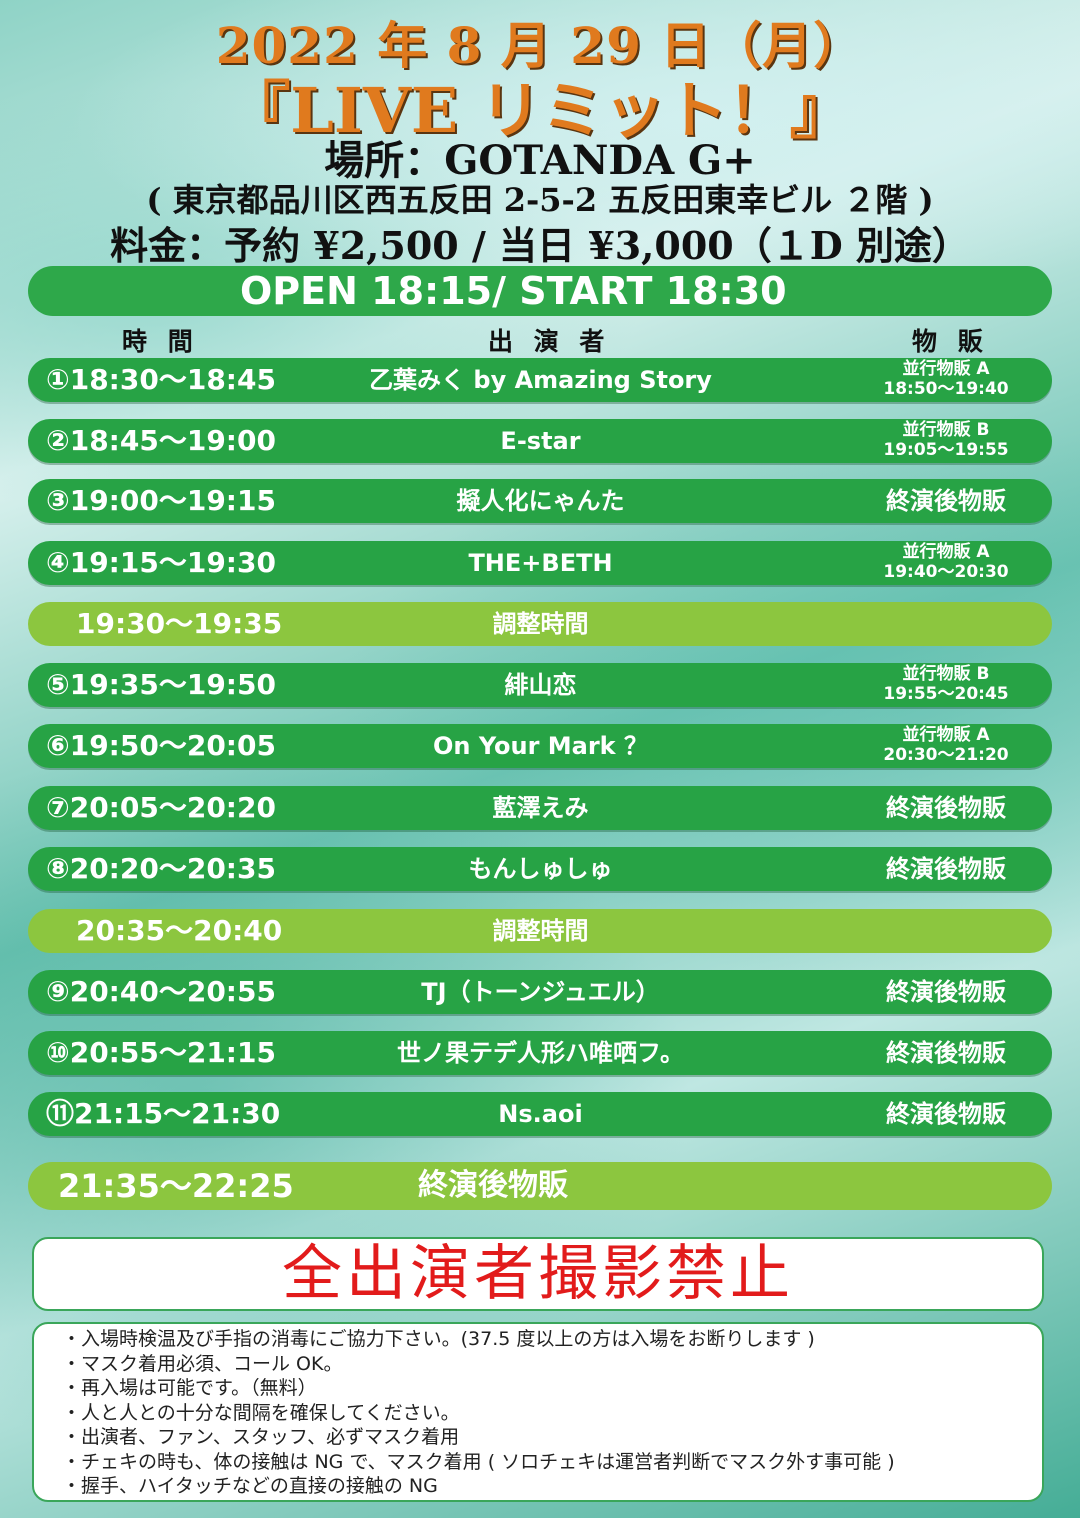  What do you see at coordinates (540, 45) in the screenshot?
I see `event-date: 2022 年 8 月 29 日（月）` at bounding box center [540, 45].